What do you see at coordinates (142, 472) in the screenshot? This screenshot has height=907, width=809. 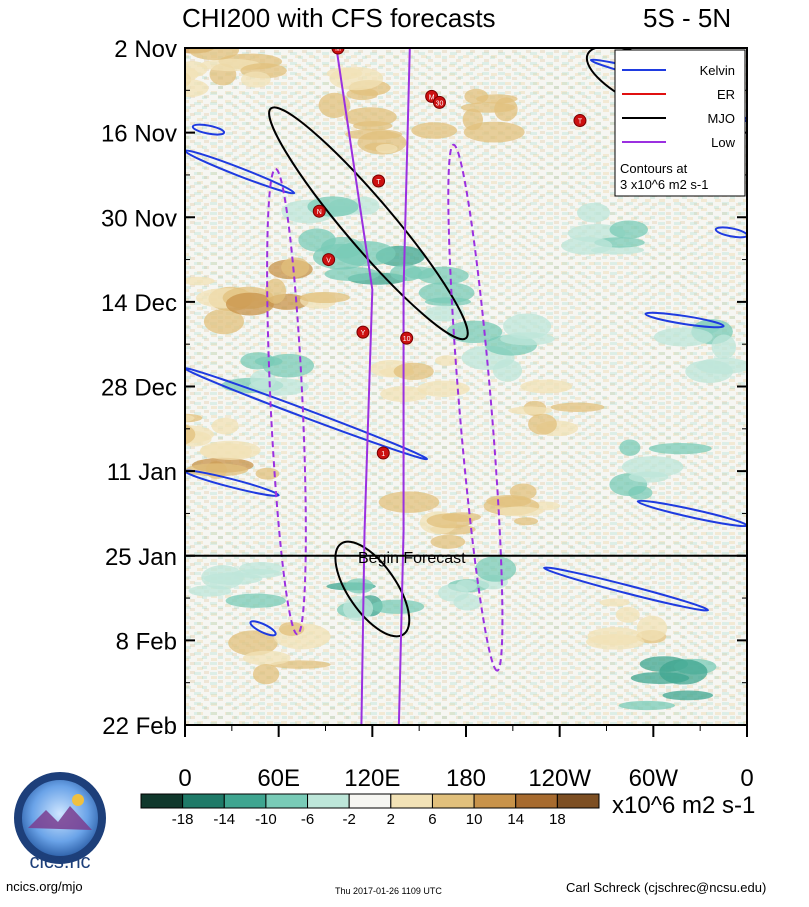 I see `y-tick-label: 11 Jan` at bounding box center [142, 472].